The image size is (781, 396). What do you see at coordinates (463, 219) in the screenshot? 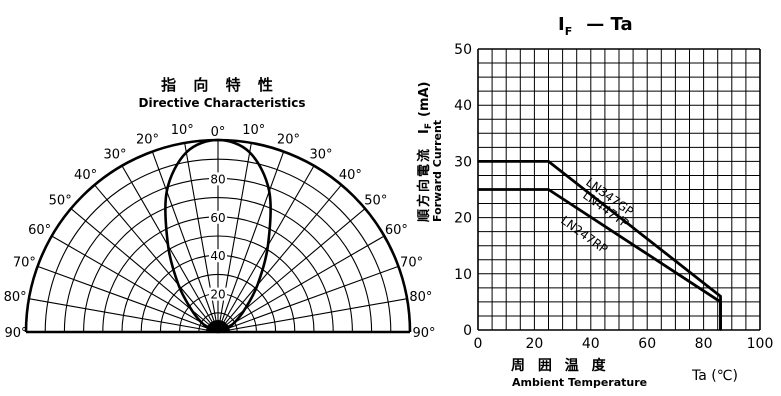
I see `y-tick-label: 20` at bounding box center [463, 219].